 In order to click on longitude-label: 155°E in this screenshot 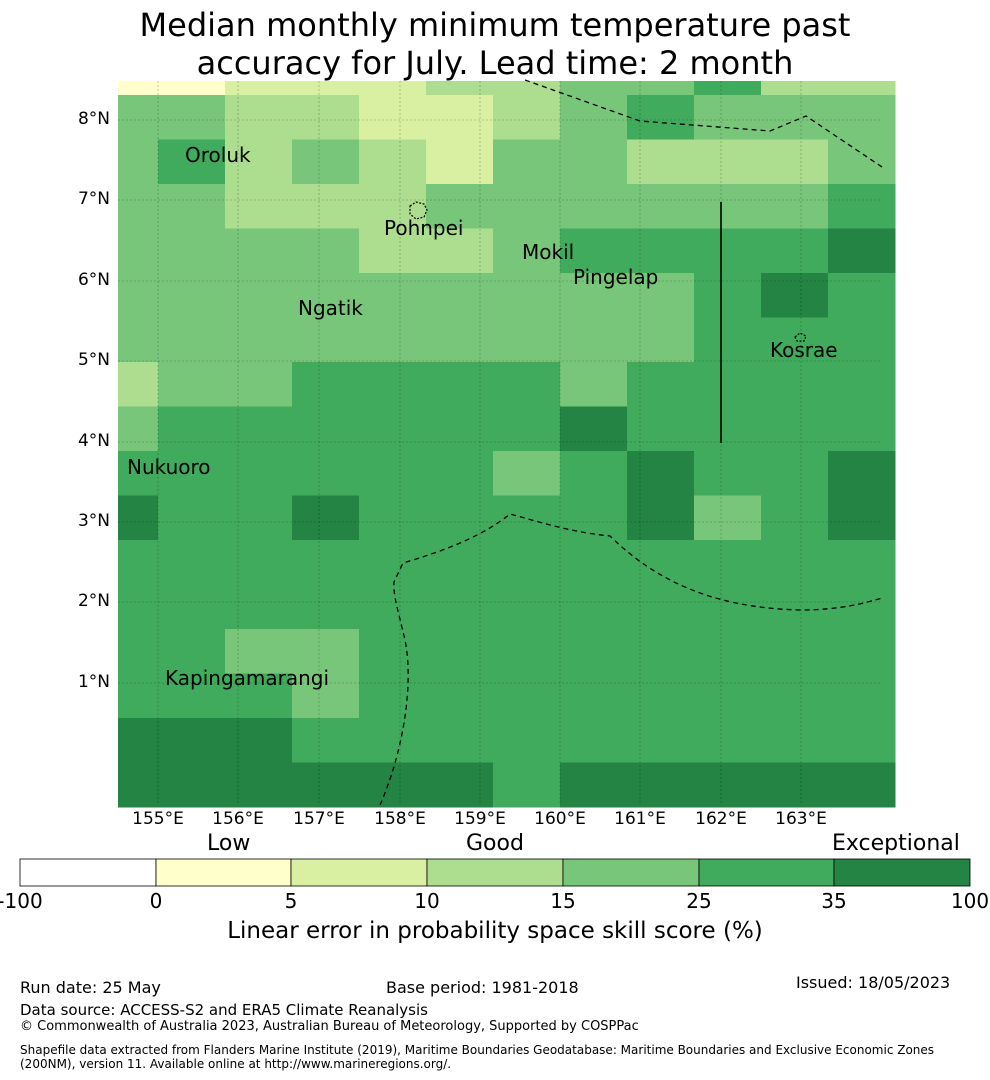, I will do `click(158, 819)`.